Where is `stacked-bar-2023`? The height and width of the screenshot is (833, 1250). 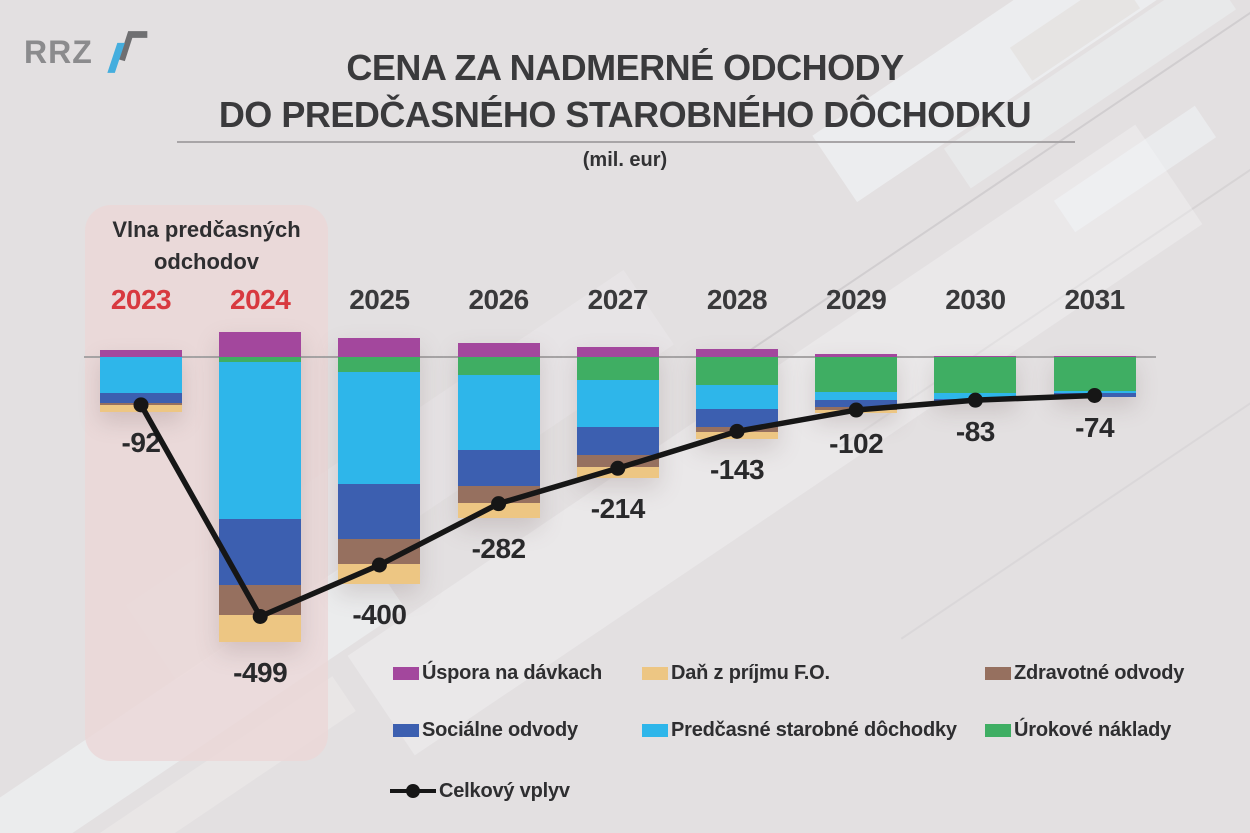
stacked-bar-2023 is located at coordinates (141, 381).